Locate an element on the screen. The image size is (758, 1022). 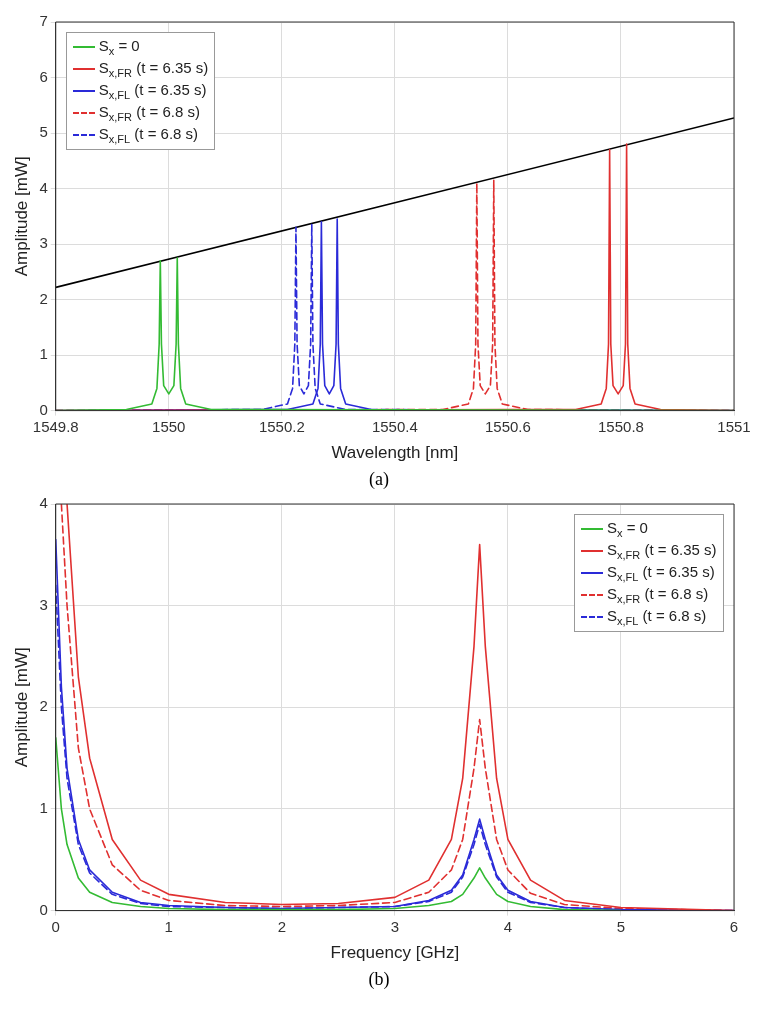
y-tick-label: 6 is located at coordinates (43, 76).